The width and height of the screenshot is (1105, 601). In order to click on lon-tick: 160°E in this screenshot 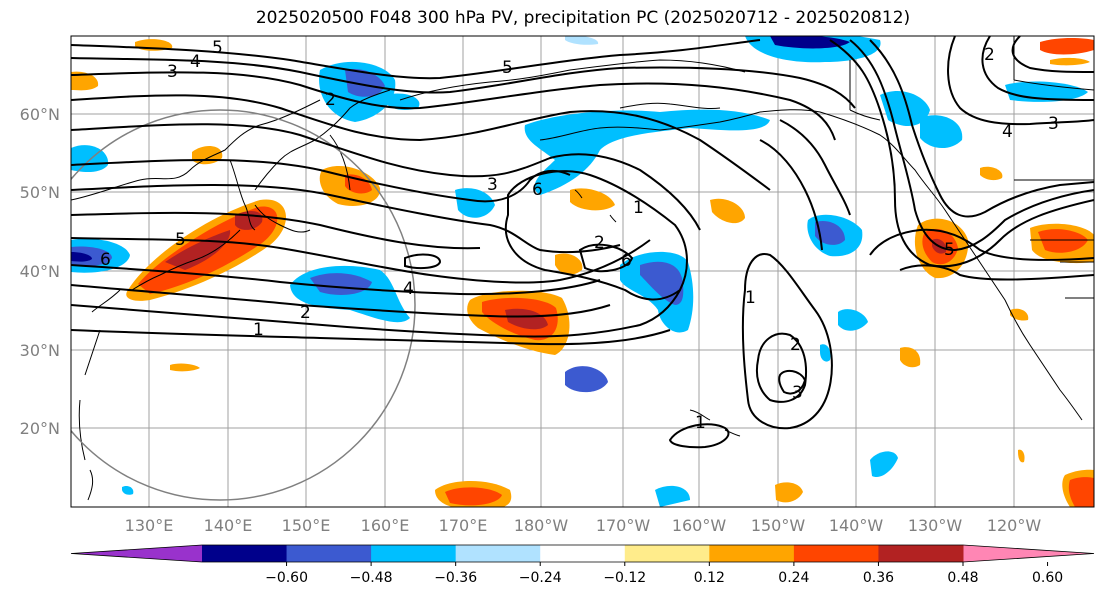, I will do `click(385, 525)`.